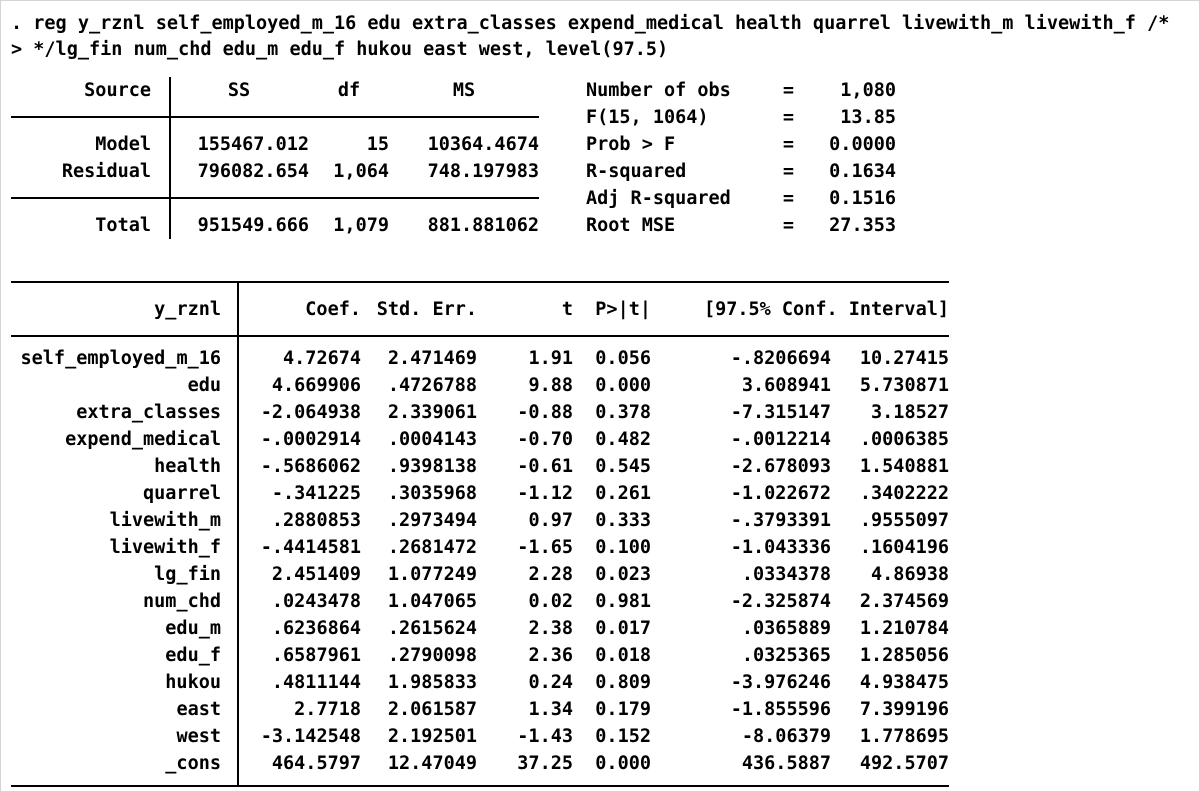 This screenshot has width=1200, height=792. I want to click on anova-ms-value: 881.881062, so click(483, 225).